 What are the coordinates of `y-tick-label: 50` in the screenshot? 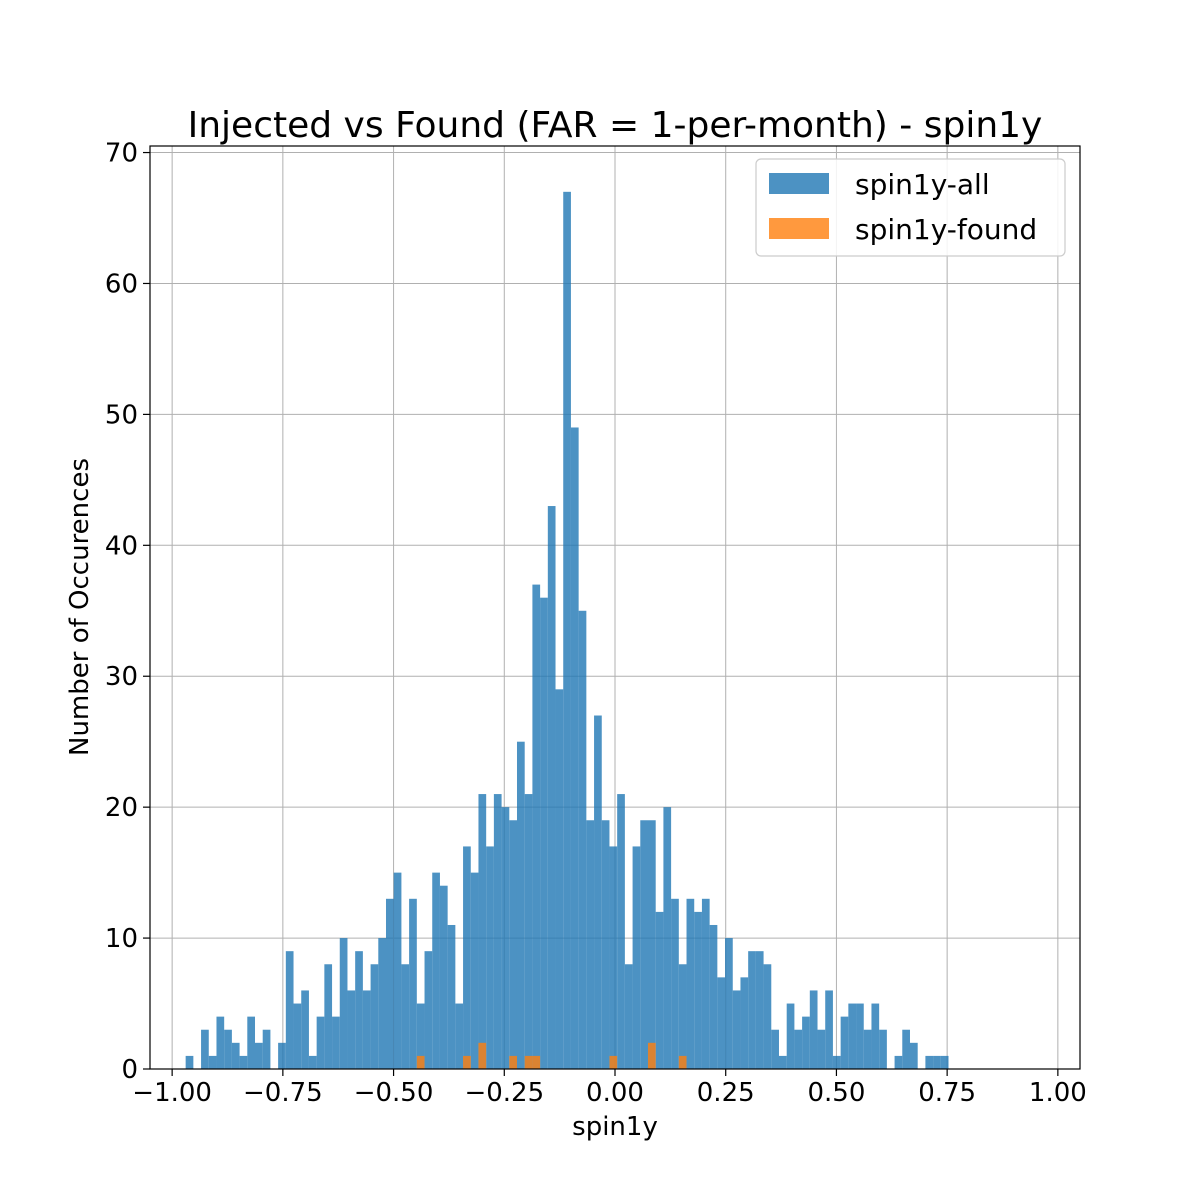 It's located at (121, 415).